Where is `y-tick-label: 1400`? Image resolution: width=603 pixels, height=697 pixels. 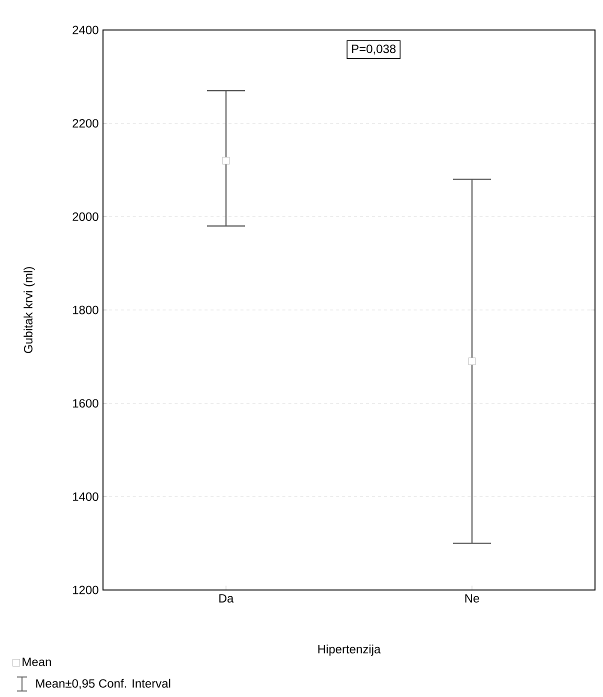 y-tick-label: 1400 is located at coordinates (85, 496).